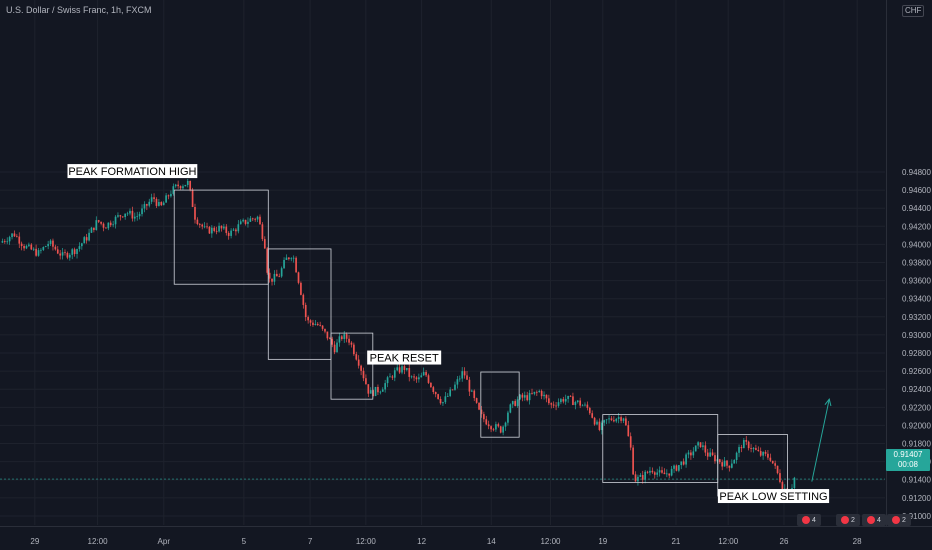 This screenshot has height=550, width=932. Describe the element at coordinates (913, 11) in the screenshot. I see `currency-label: CHF` at that location.